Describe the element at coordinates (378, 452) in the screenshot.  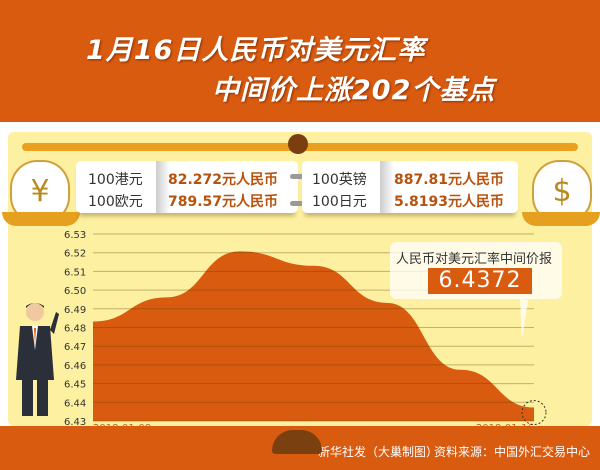
I see `credit-text: 新华社发（大巢制图）` at that location.